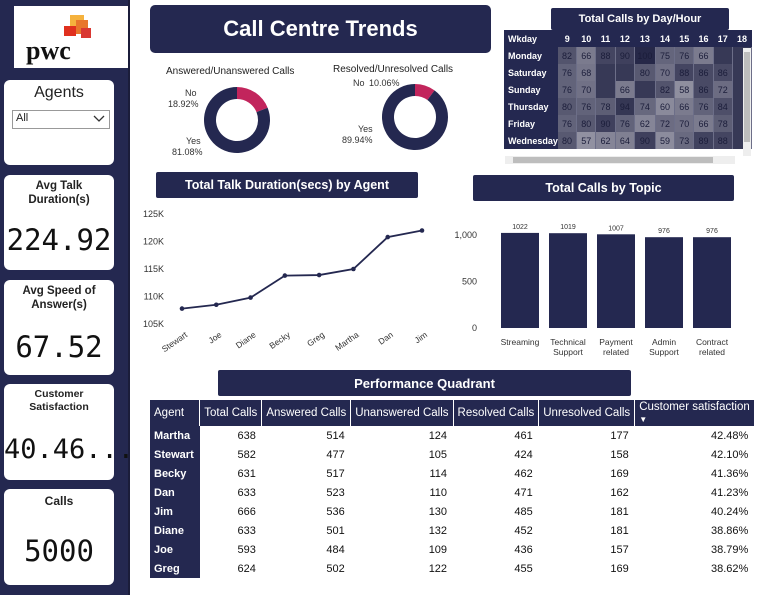 This screenshot has width=762, height=595. I want to click on table-cell: 624, so click(246, 568).